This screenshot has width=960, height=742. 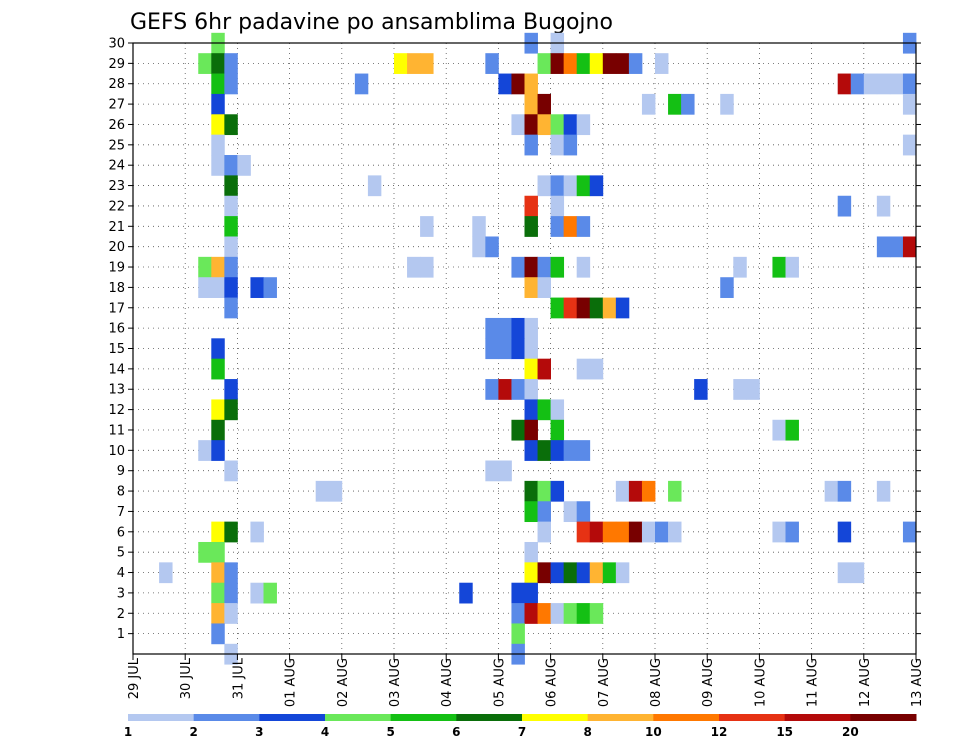 What do you see at coordinates (121, 532) in the screenshot?
I see `y-tick-label: 6` at bounding box center [121, 532].